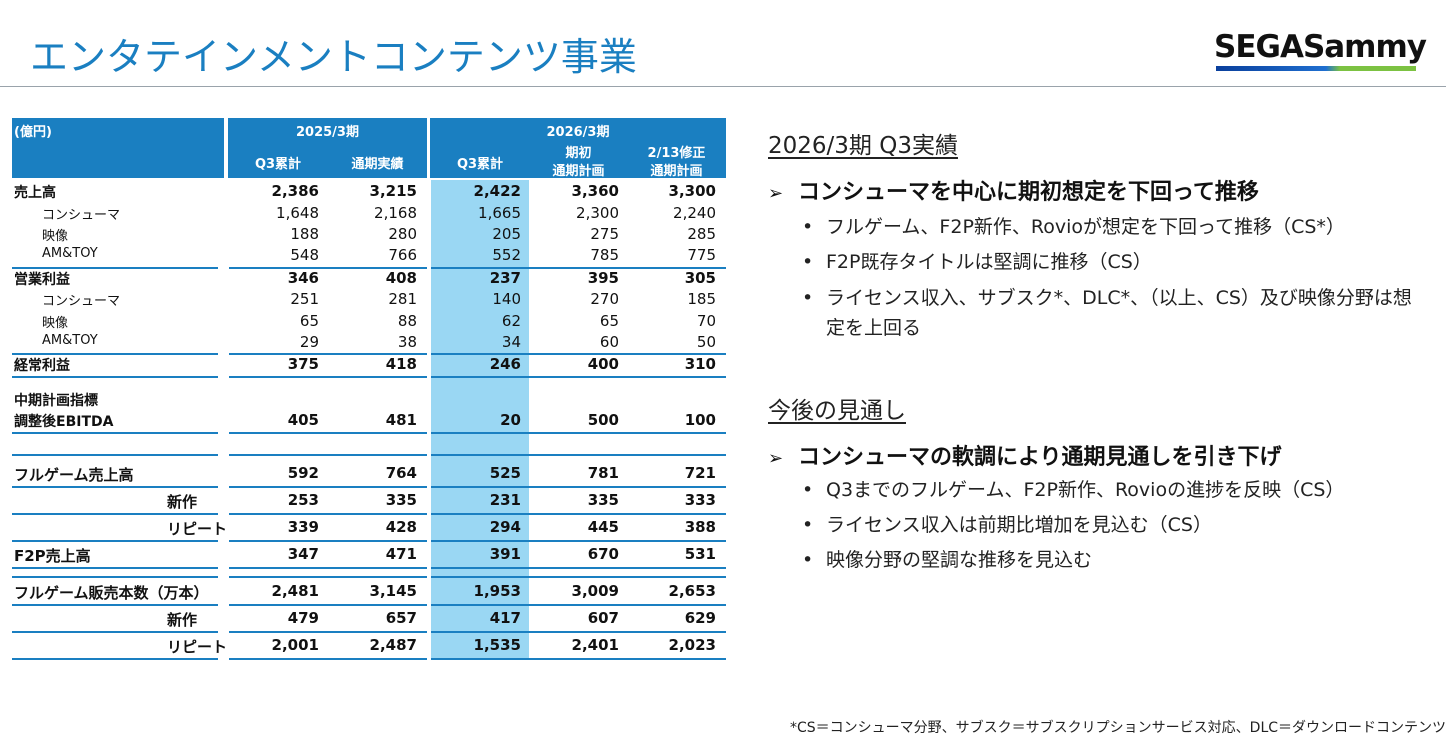  I want to click on cell: 185, so click(701, 299).